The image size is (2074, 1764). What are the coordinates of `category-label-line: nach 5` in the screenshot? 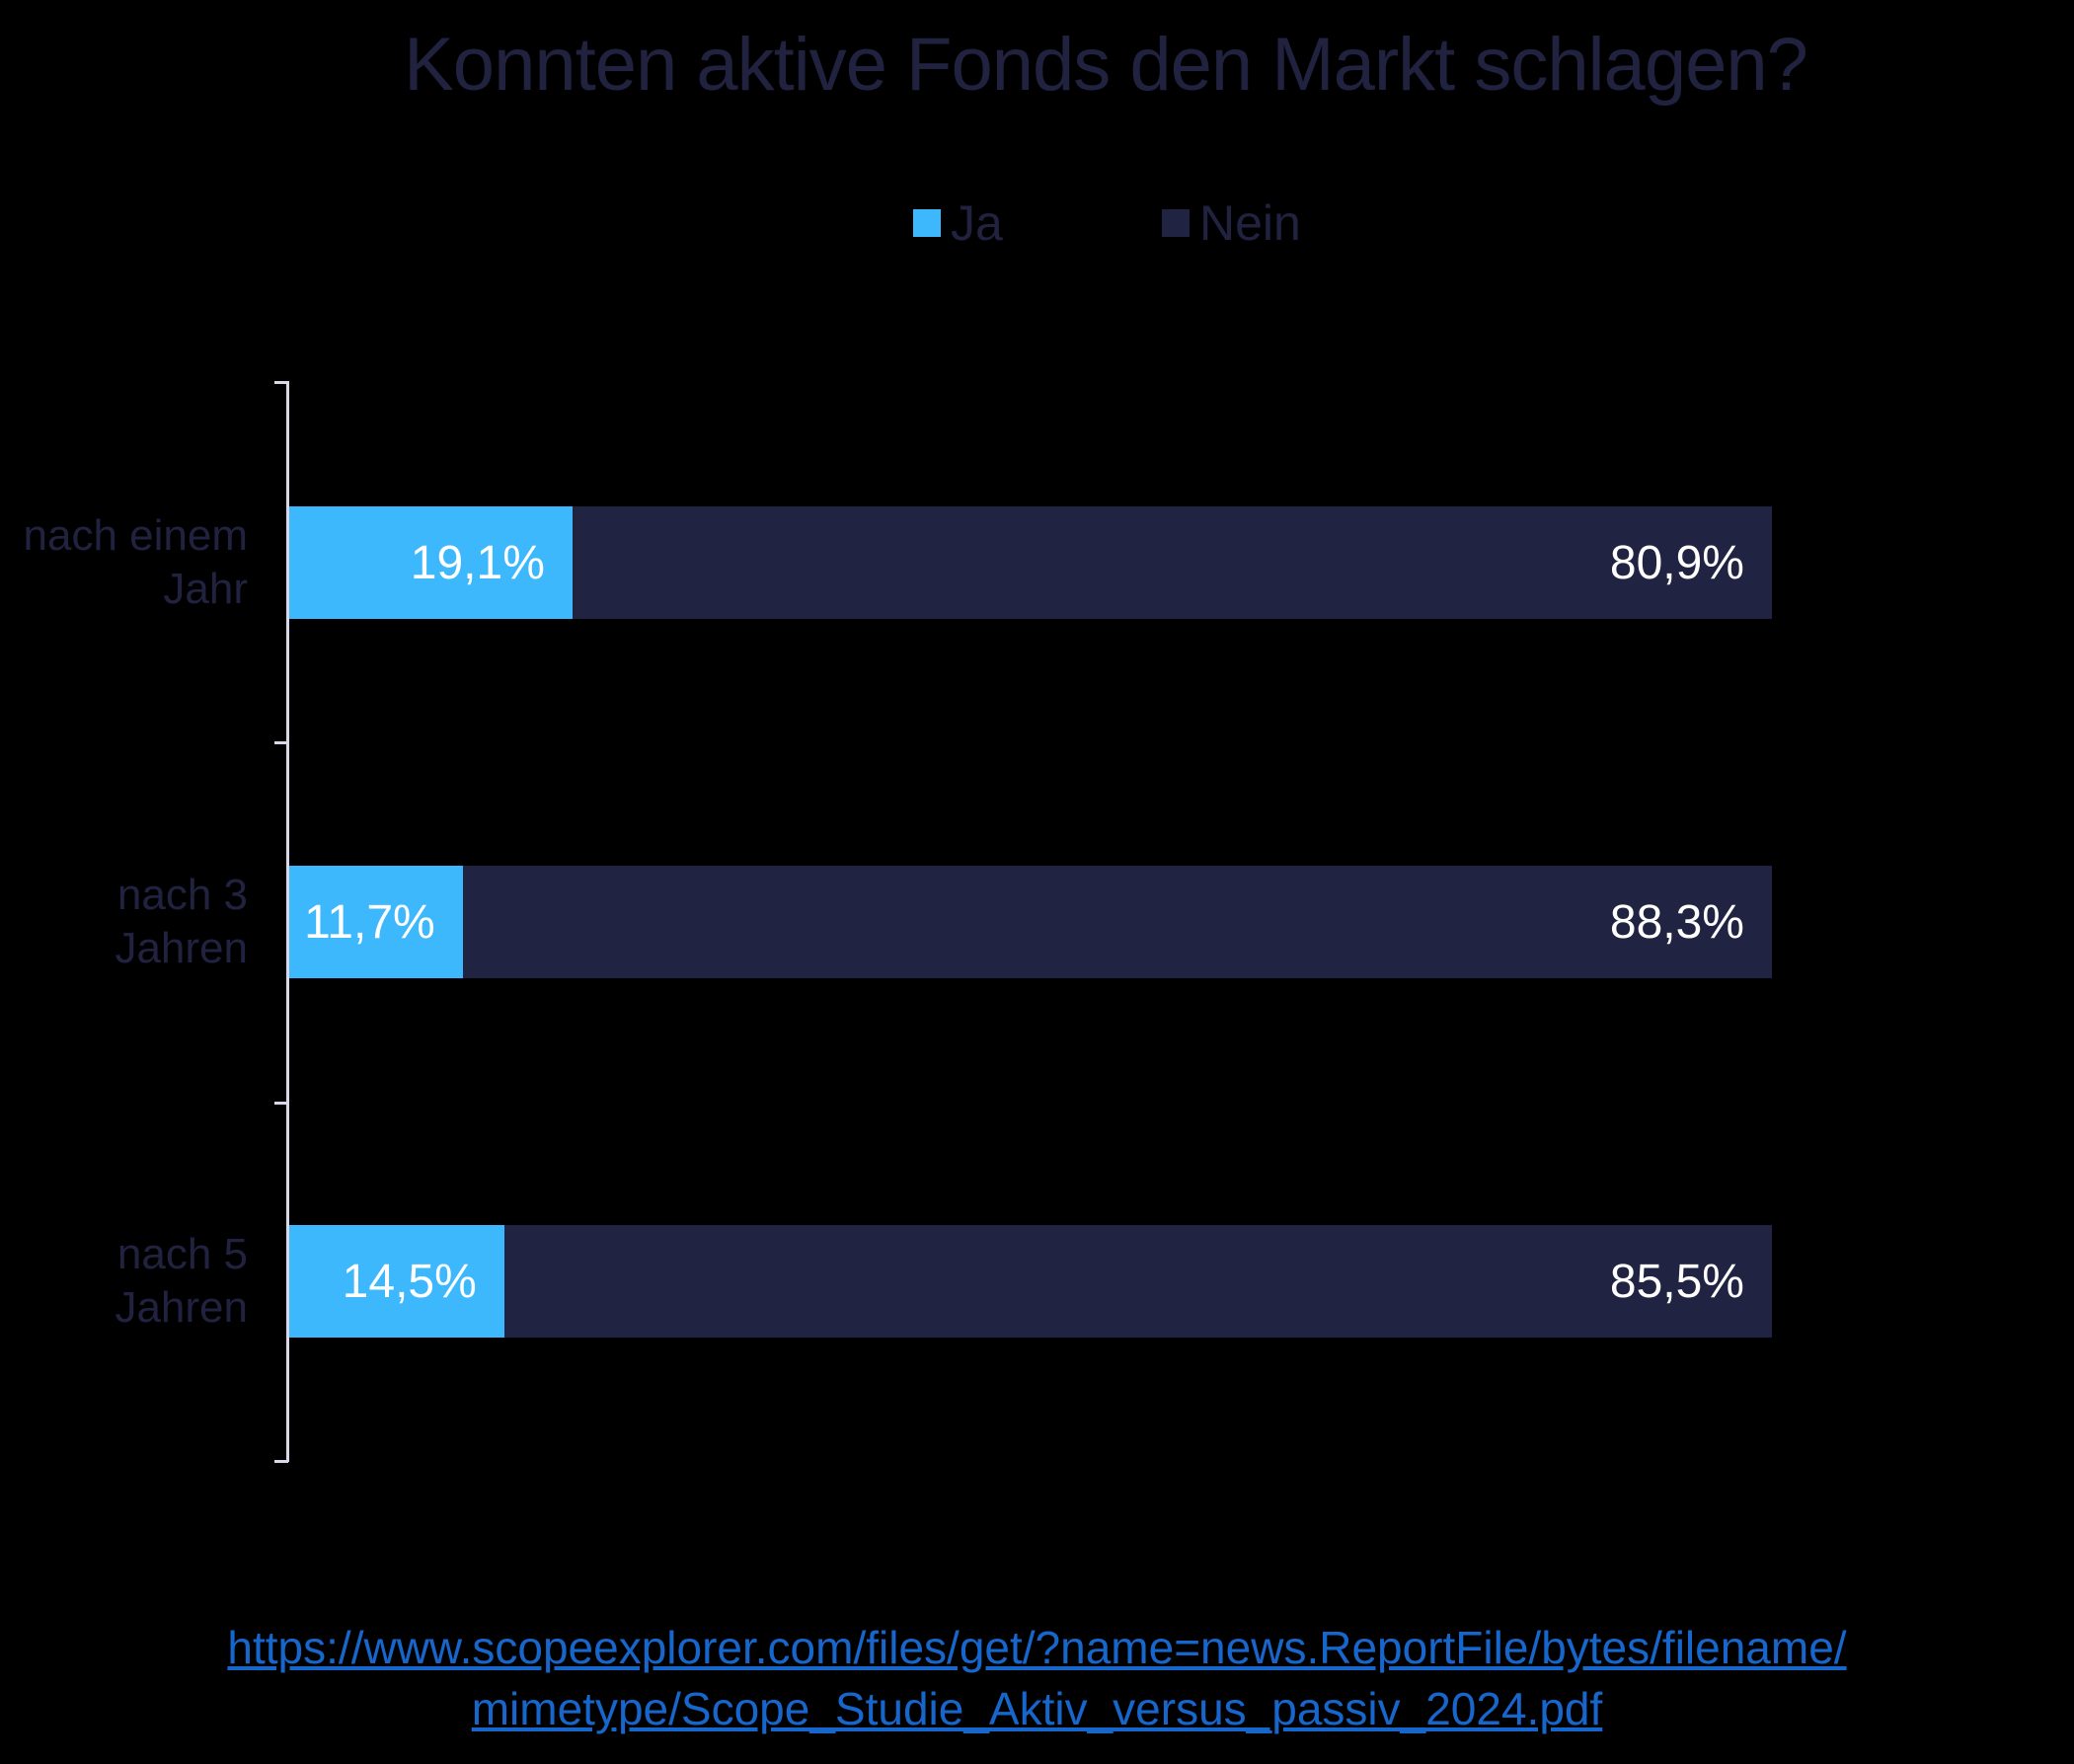 It's located at (182, 1254).